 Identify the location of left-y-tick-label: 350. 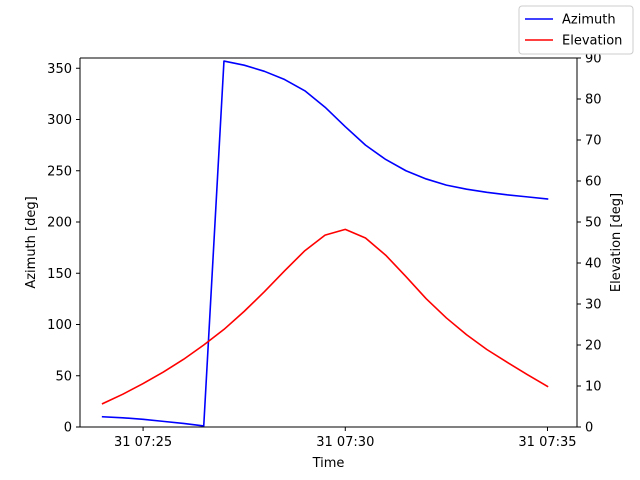
(59, 69).